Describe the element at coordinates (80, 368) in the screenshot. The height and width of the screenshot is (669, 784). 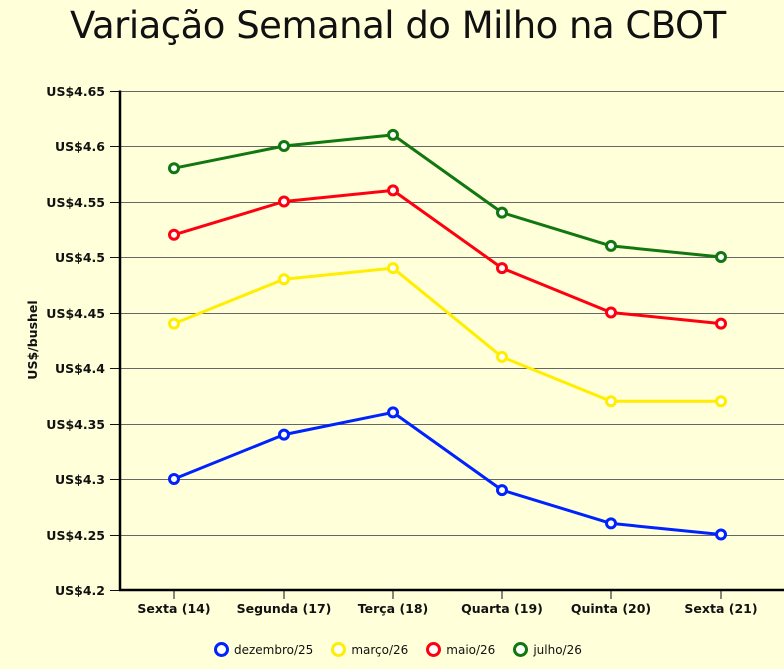
I see `y-tick-label: US$4.4` at that location.